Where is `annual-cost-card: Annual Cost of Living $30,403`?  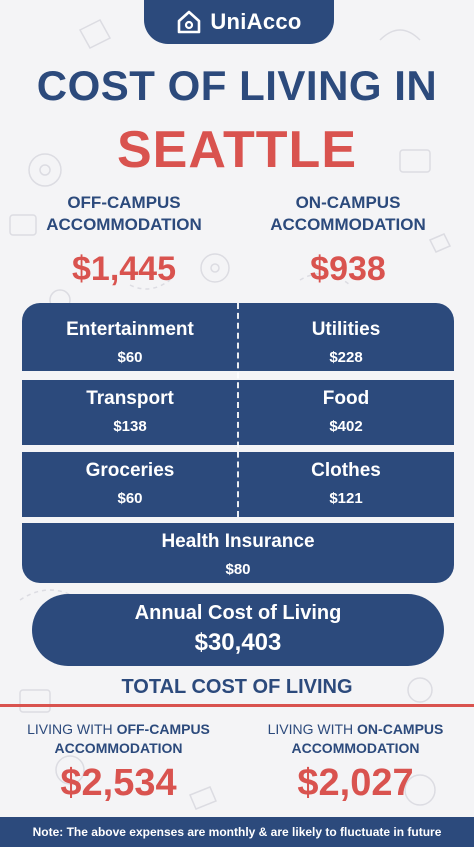
annual-cost-card: Annual Cost of Living $30,403 is located at coordinates (238, 630).